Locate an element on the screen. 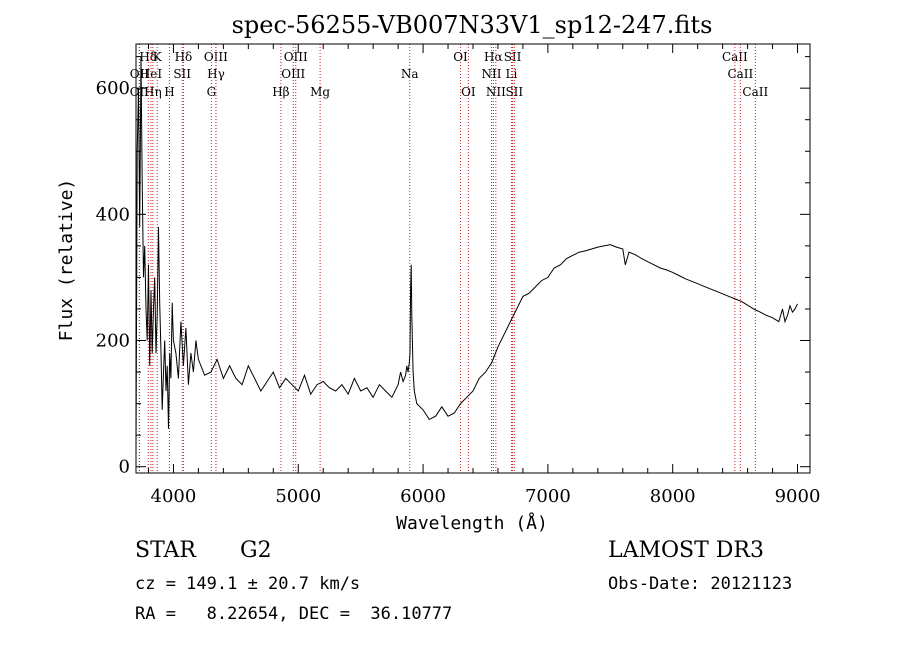 The width and height of the screenshot is (900, 649). emission-line-label: Hγ is located at coordinates (216, 74).